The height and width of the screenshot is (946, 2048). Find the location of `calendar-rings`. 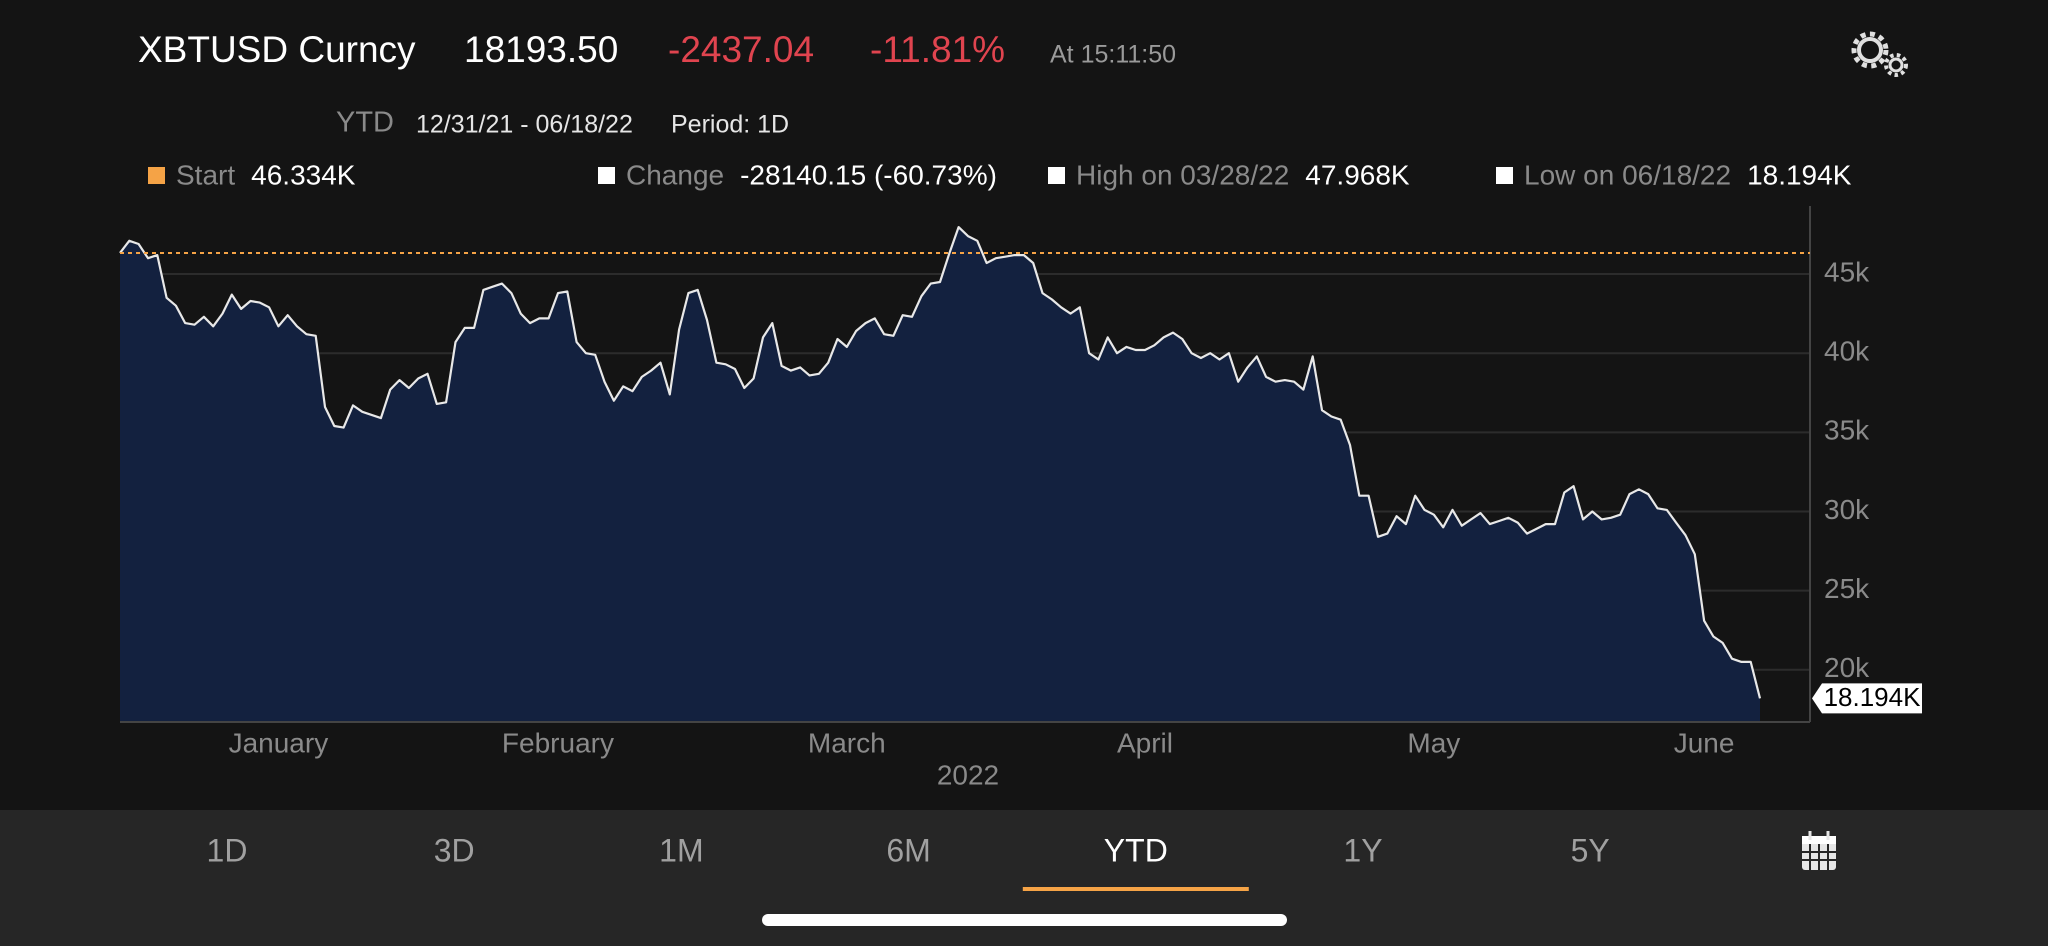

calendar-rings is located at coordinates (1819, 835).